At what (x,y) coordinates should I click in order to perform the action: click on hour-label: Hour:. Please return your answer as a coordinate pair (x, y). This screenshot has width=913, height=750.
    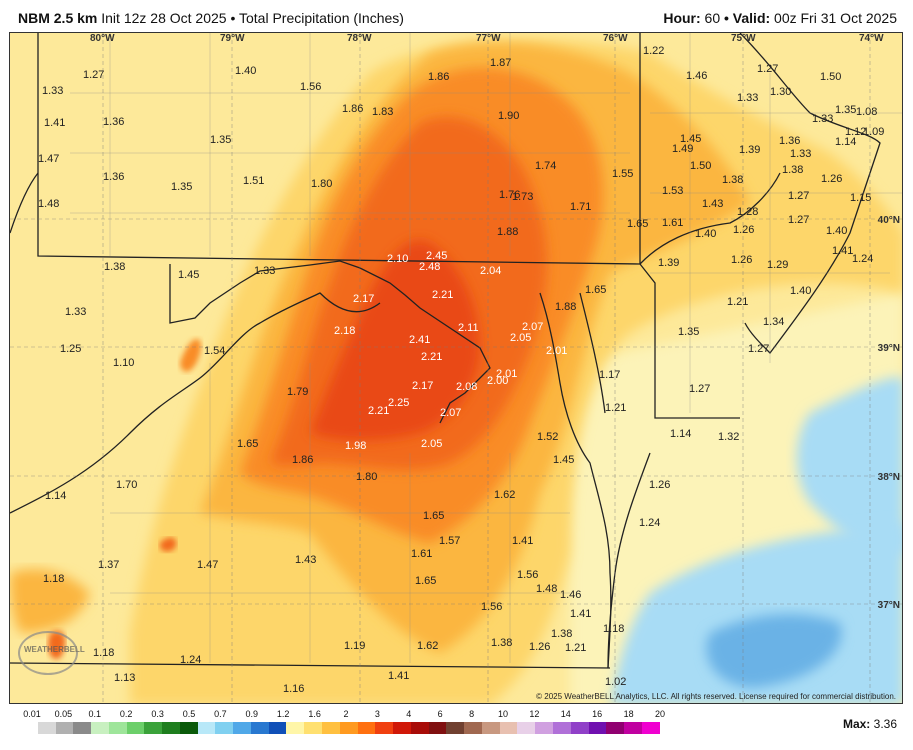
    Looking at the image, I should click on (682, 18).